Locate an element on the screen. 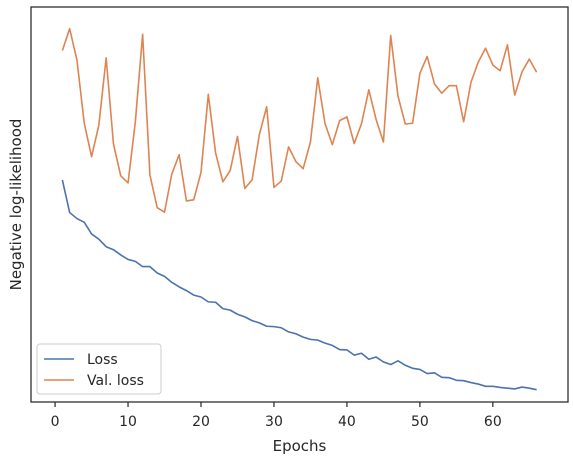 This screenshot has width=573, height=463. x-tick-label: 0 is located at coordinates (55, 422).